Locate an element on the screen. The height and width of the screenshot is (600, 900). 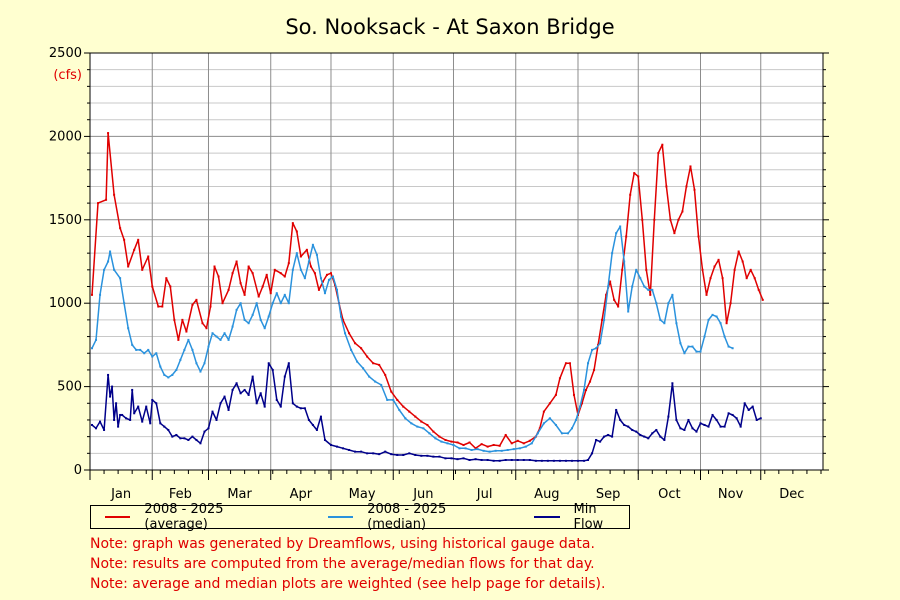
y-tick-label: 2500 is located at coordinates (65, 53).